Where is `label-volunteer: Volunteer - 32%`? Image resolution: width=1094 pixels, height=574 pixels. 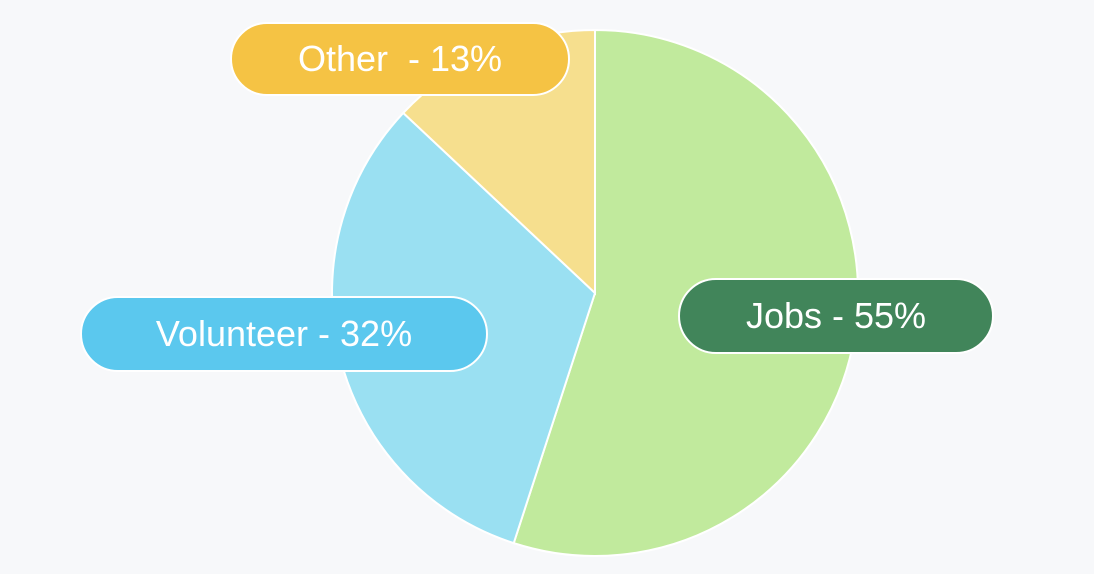 label-volunteer: Volunteer - 32% is located at coordinates (284, 334).